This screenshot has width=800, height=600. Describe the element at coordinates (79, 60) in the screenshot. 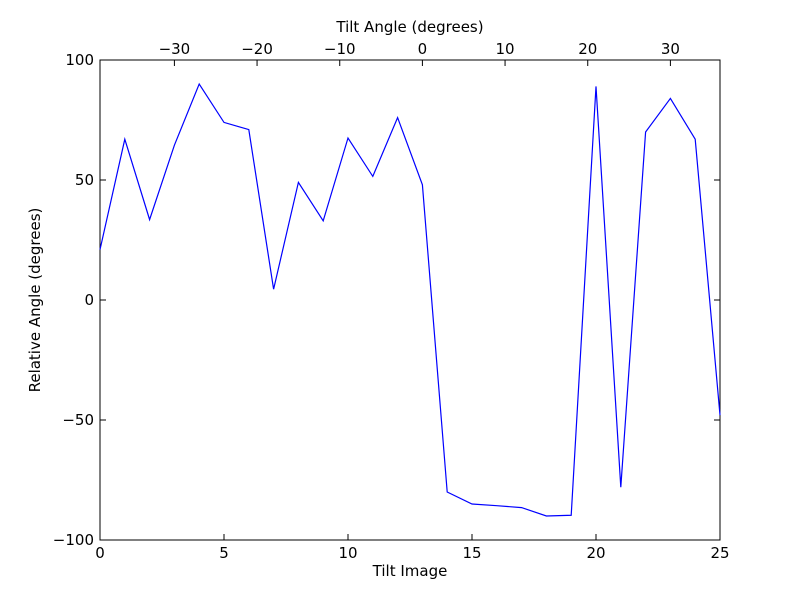

I see `y-tick-label: 100` at that location.